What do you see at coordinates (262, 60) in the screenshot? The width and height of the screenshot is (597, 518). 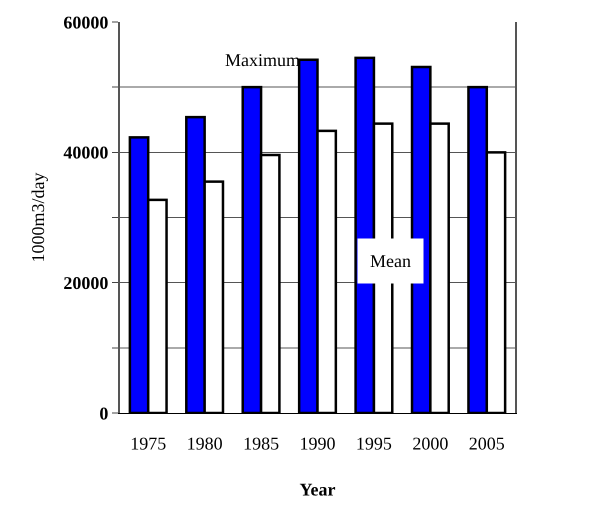 I see `series-label: Maximum` at bounding box center [262, 60].